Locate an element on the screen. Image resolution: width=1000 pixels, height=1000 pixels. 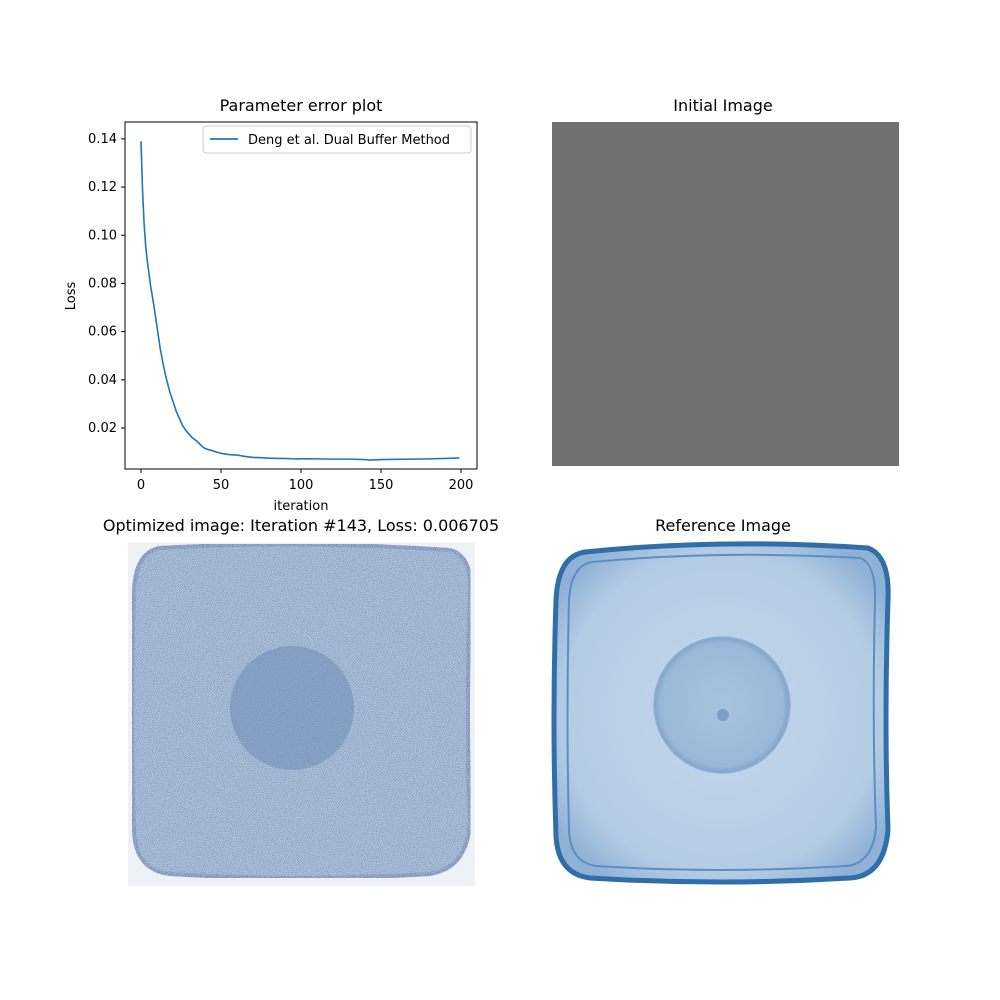
legend-box is located at coordinates (337, 139).